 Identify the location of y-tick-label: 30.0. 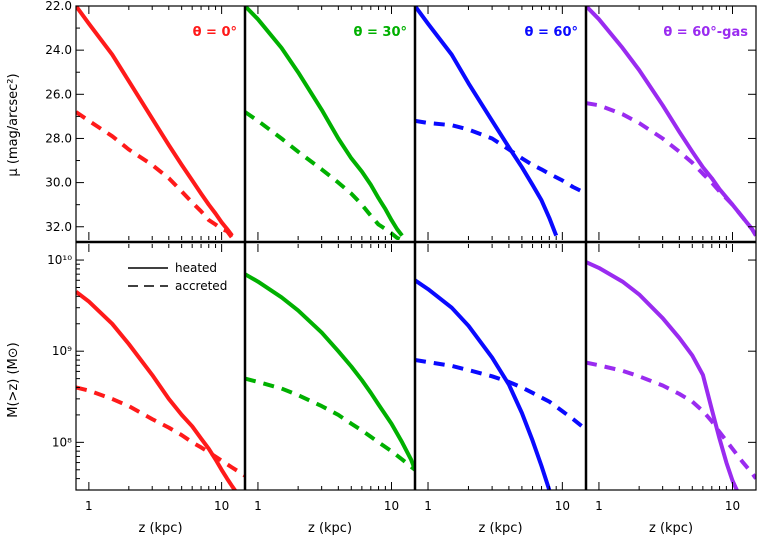
(58, 183).